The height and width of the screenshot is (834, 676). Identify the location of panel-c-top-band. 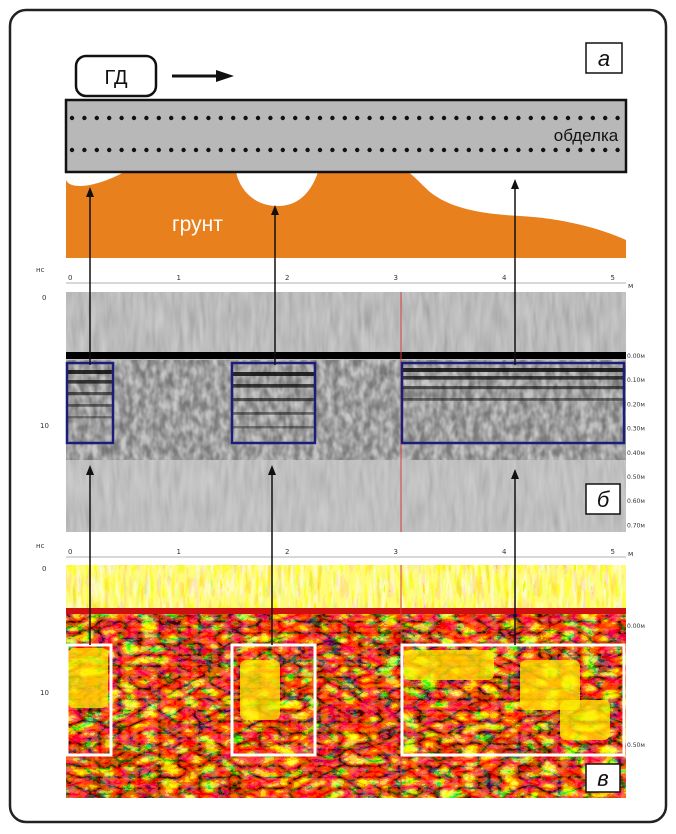
(346, 587).